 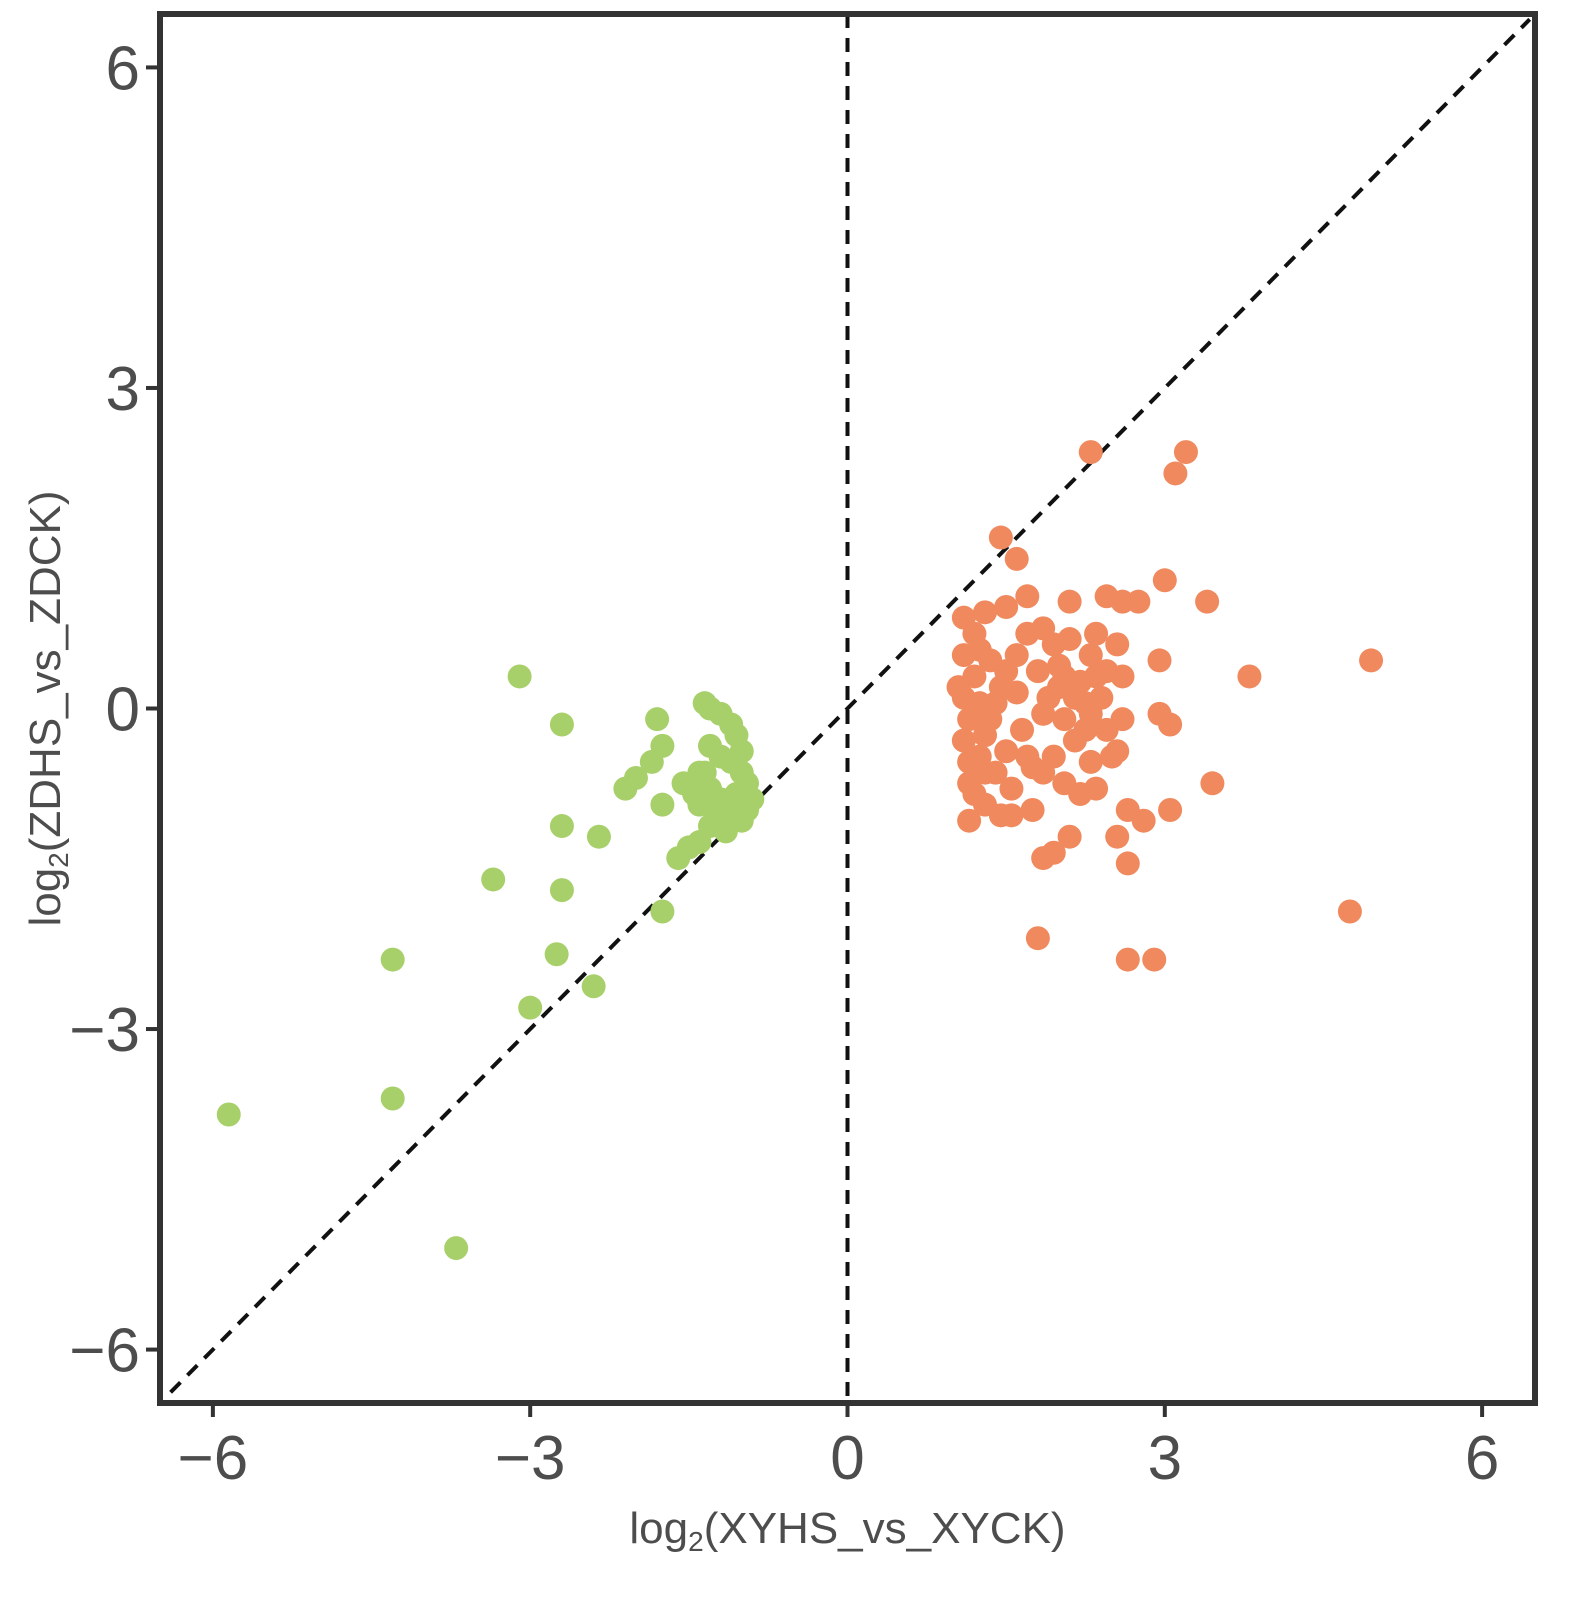 What do you see at coordinates (885, 1528) in the screenshot?
I see `x-axis-title-suffix: (XYHS_vs_XYCK)` at bounding box center [885, 1528].